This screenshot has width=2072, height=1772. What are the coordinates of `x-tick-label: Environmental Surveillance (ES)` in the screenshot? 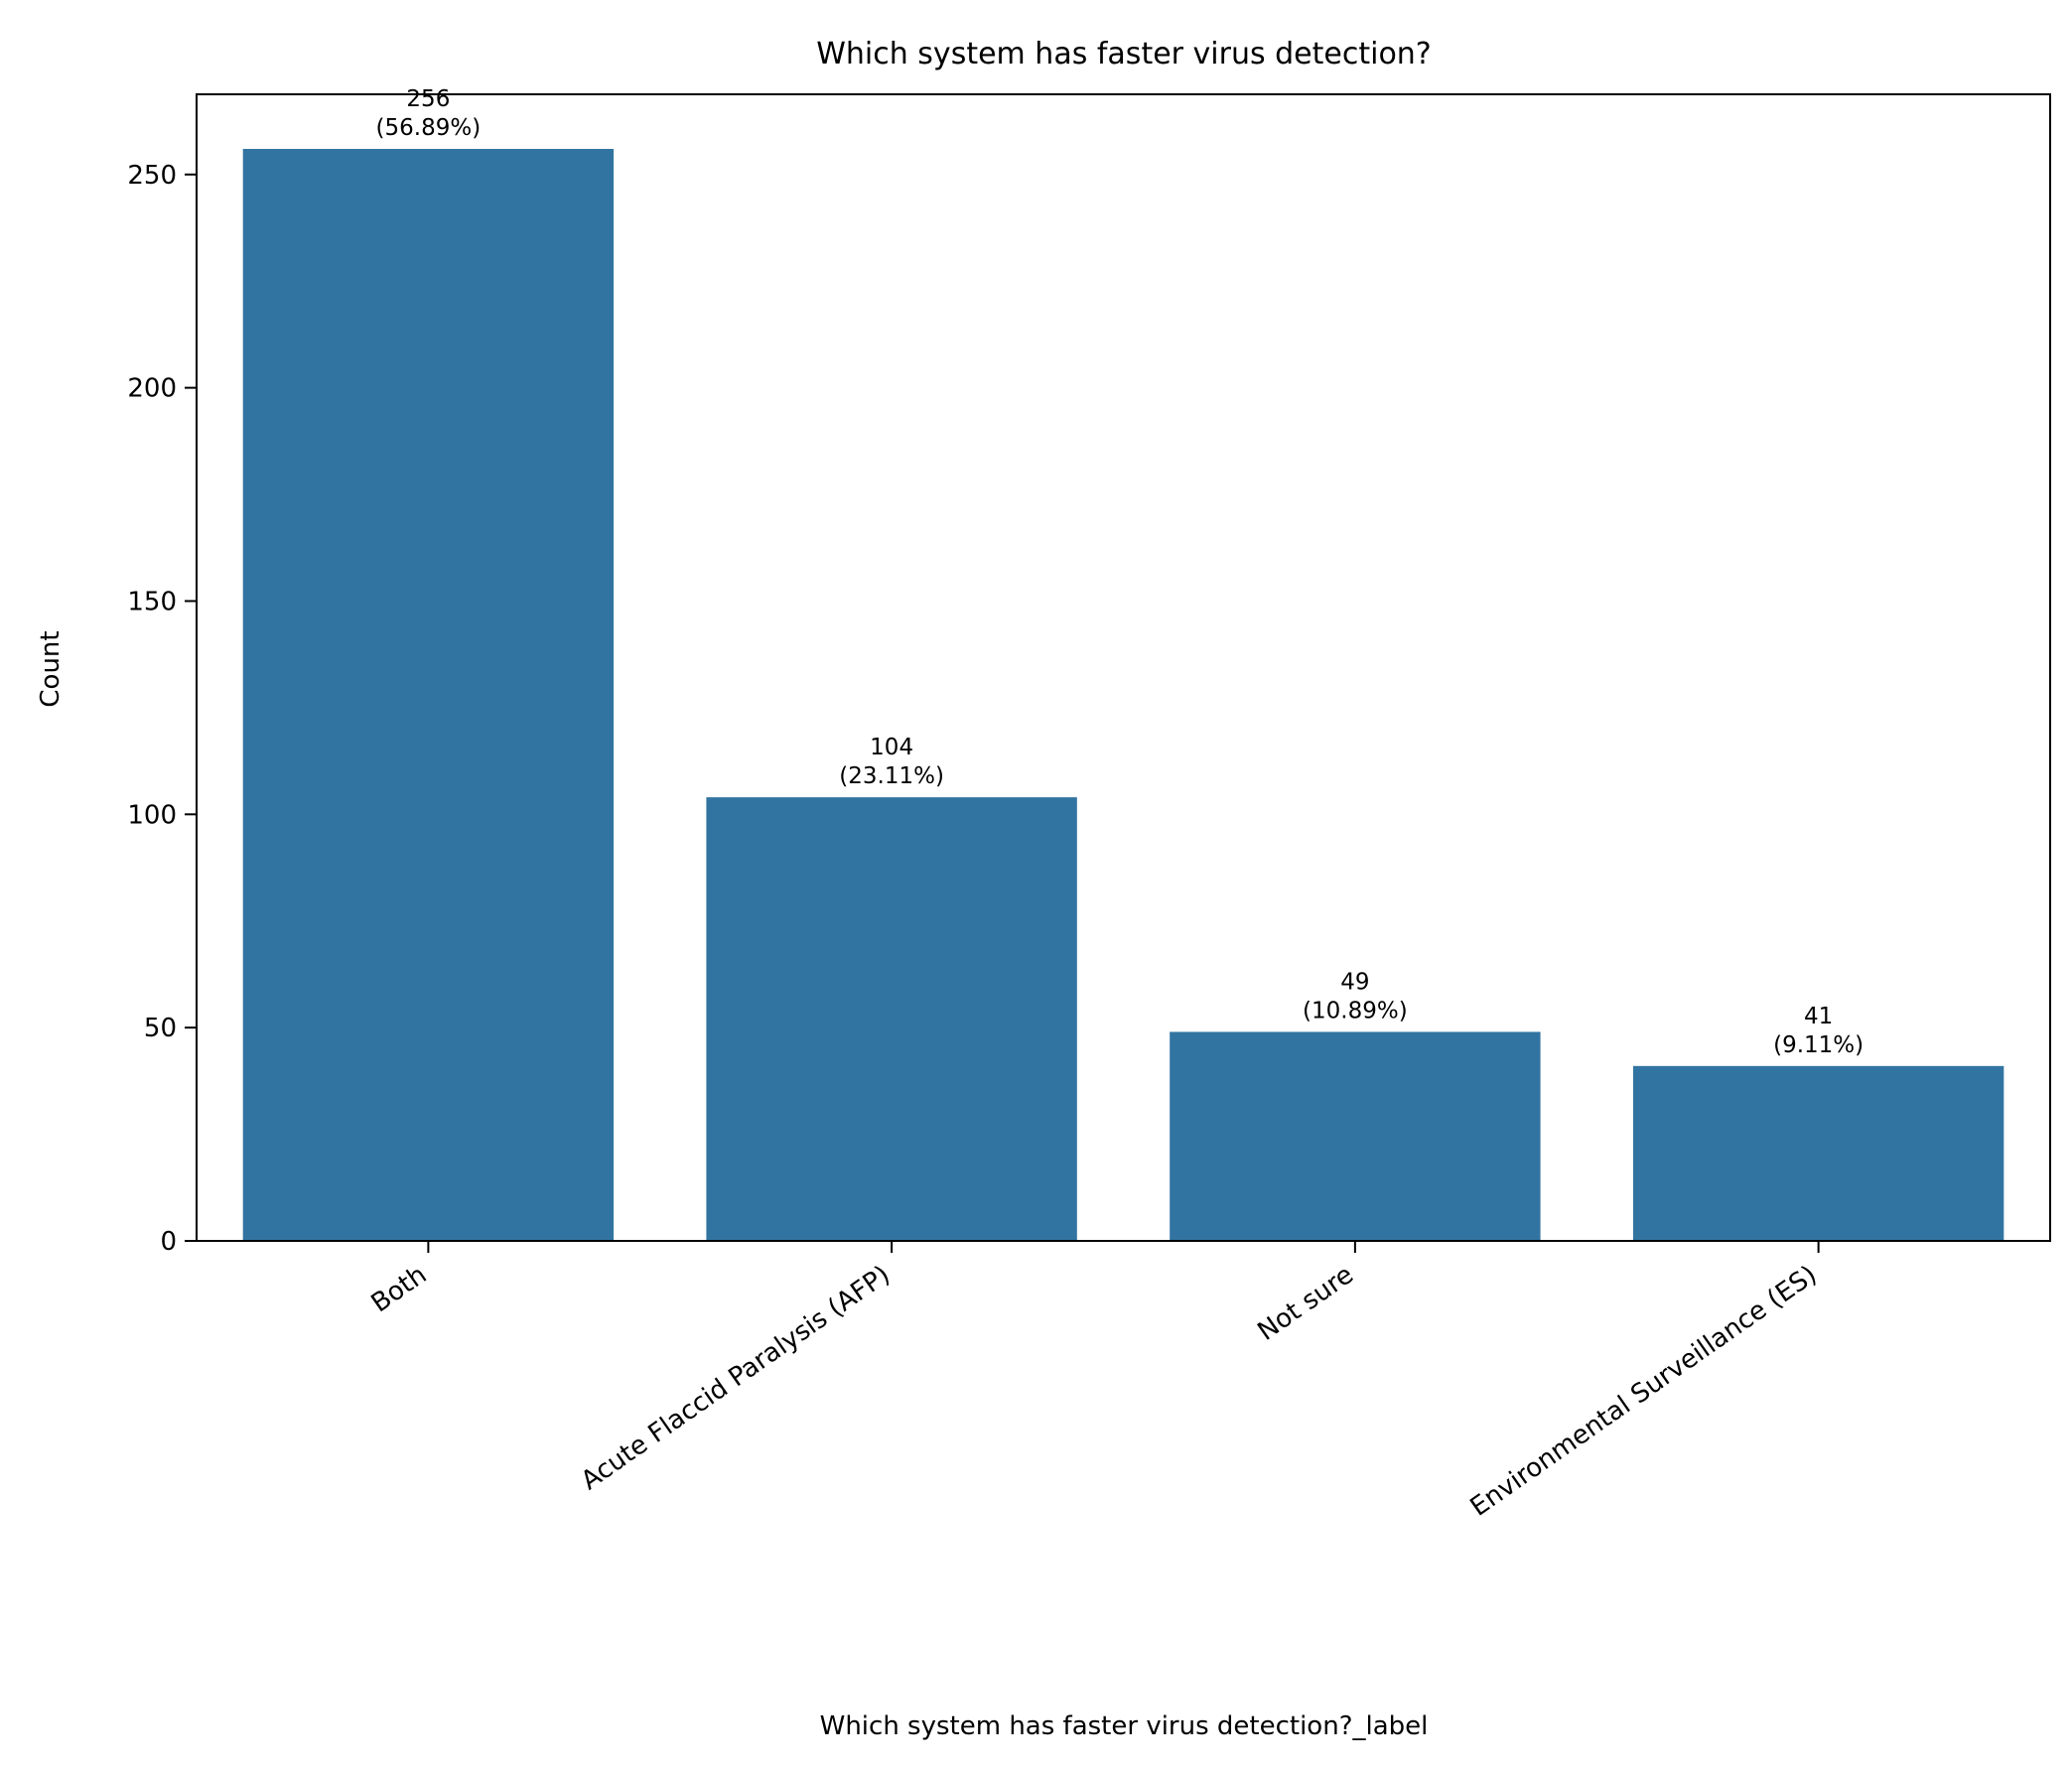 It's located at (1644, 1391).